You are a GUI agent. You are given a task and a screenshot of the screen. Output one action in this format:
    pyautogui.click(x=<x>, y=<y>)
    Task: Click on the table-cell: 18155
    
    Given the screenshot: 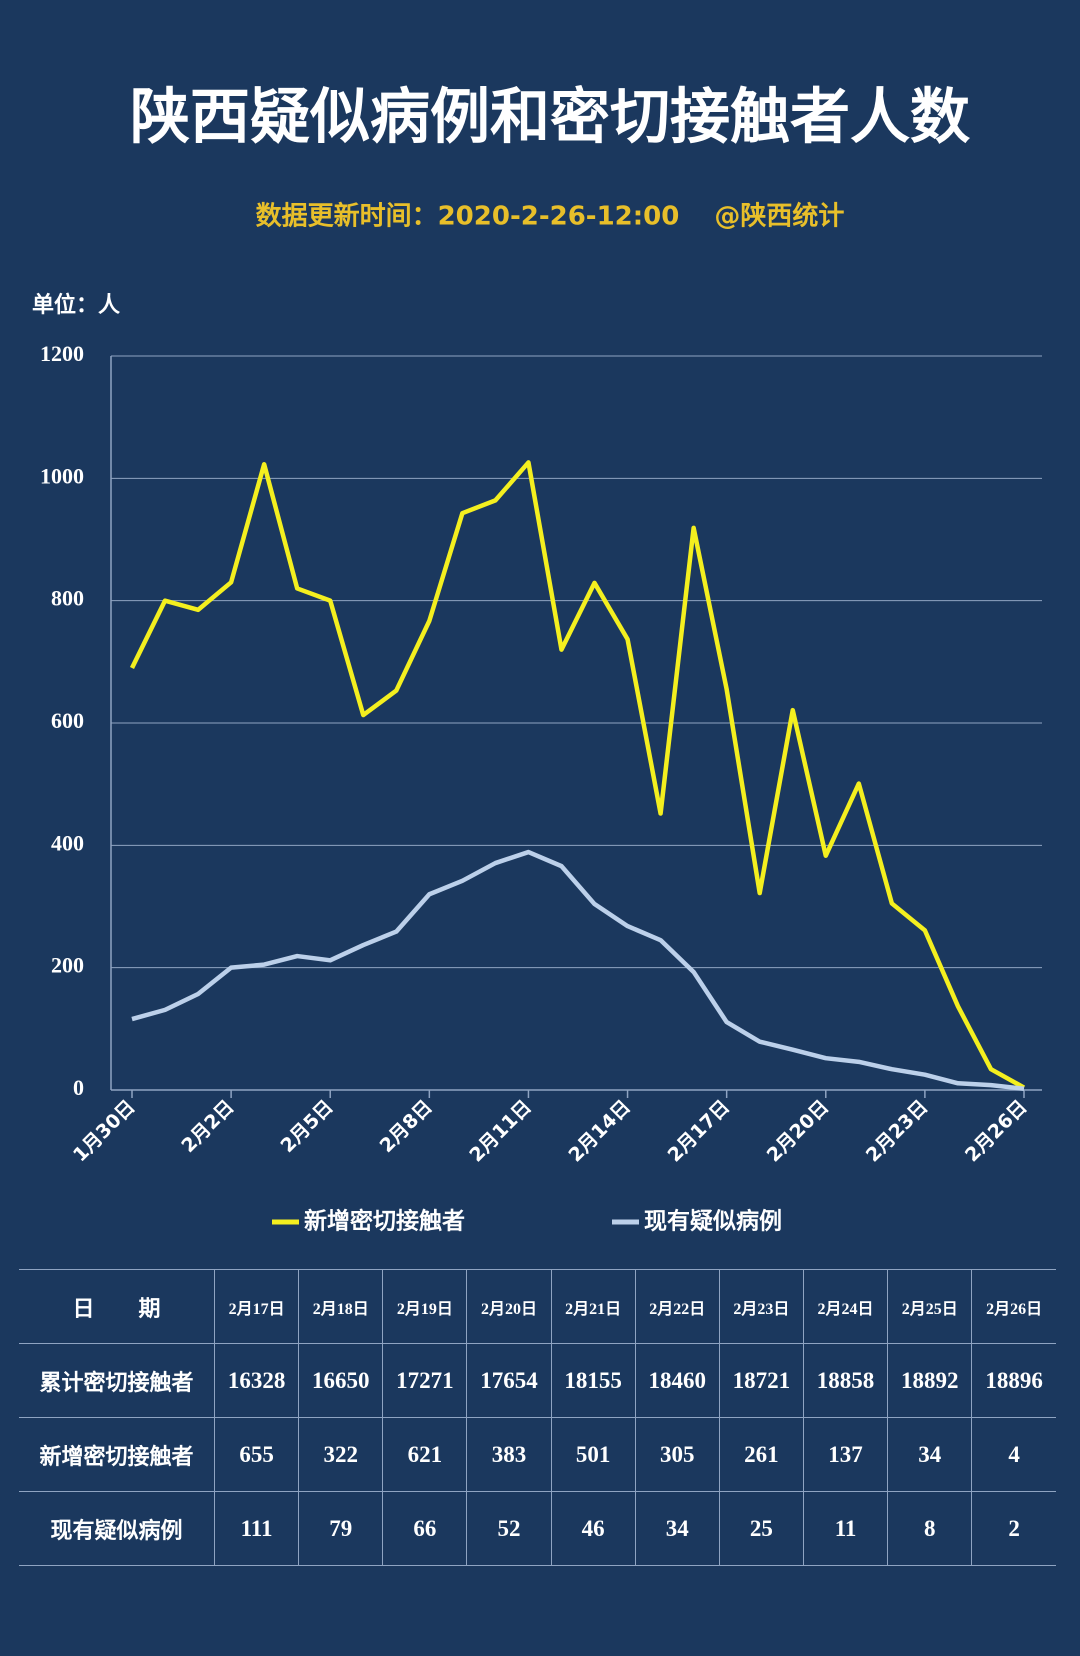 What is the action you would take?
    pyautogui.click(x=593, y=1380)
    